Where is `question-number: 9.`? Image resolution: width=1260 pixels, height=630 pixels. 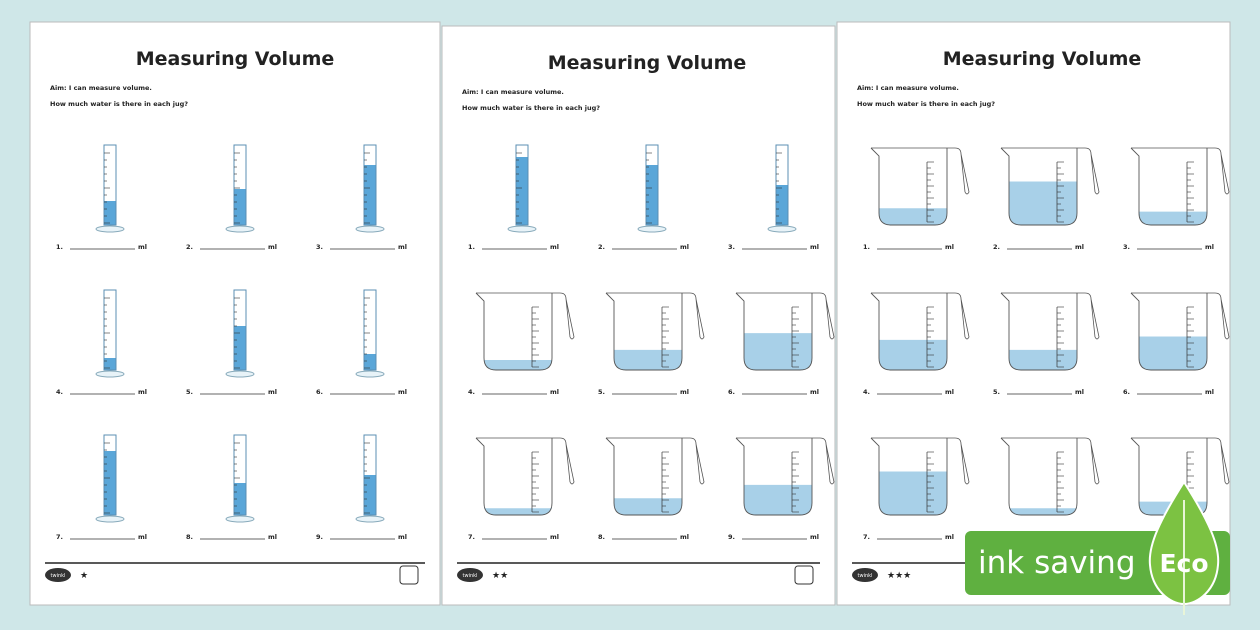 question-number: 9. is located at coordinates (319, 537).